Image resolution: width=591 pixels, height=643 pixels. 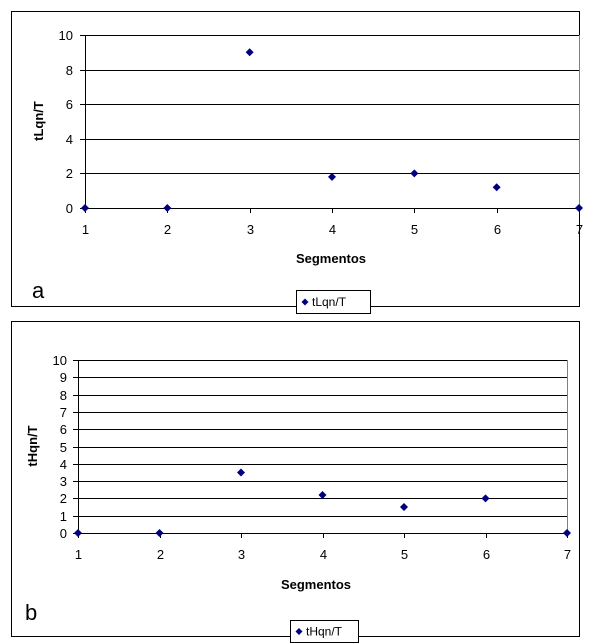 I want to click on y-tick-label: 7, so click(x=63, y=412).